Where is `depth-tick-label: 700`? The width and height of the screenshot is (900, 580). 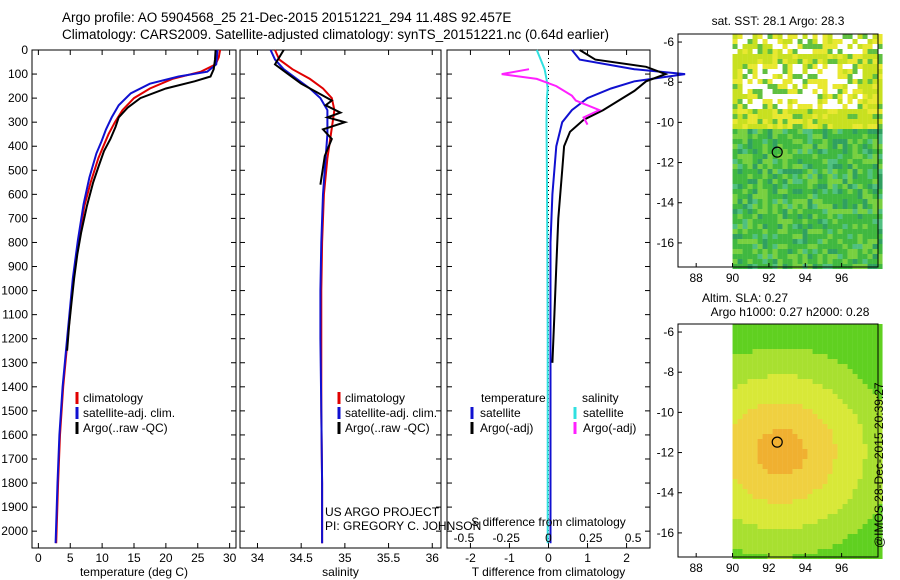
depth-tick-label: 700 is located at coordinates (18, 218).